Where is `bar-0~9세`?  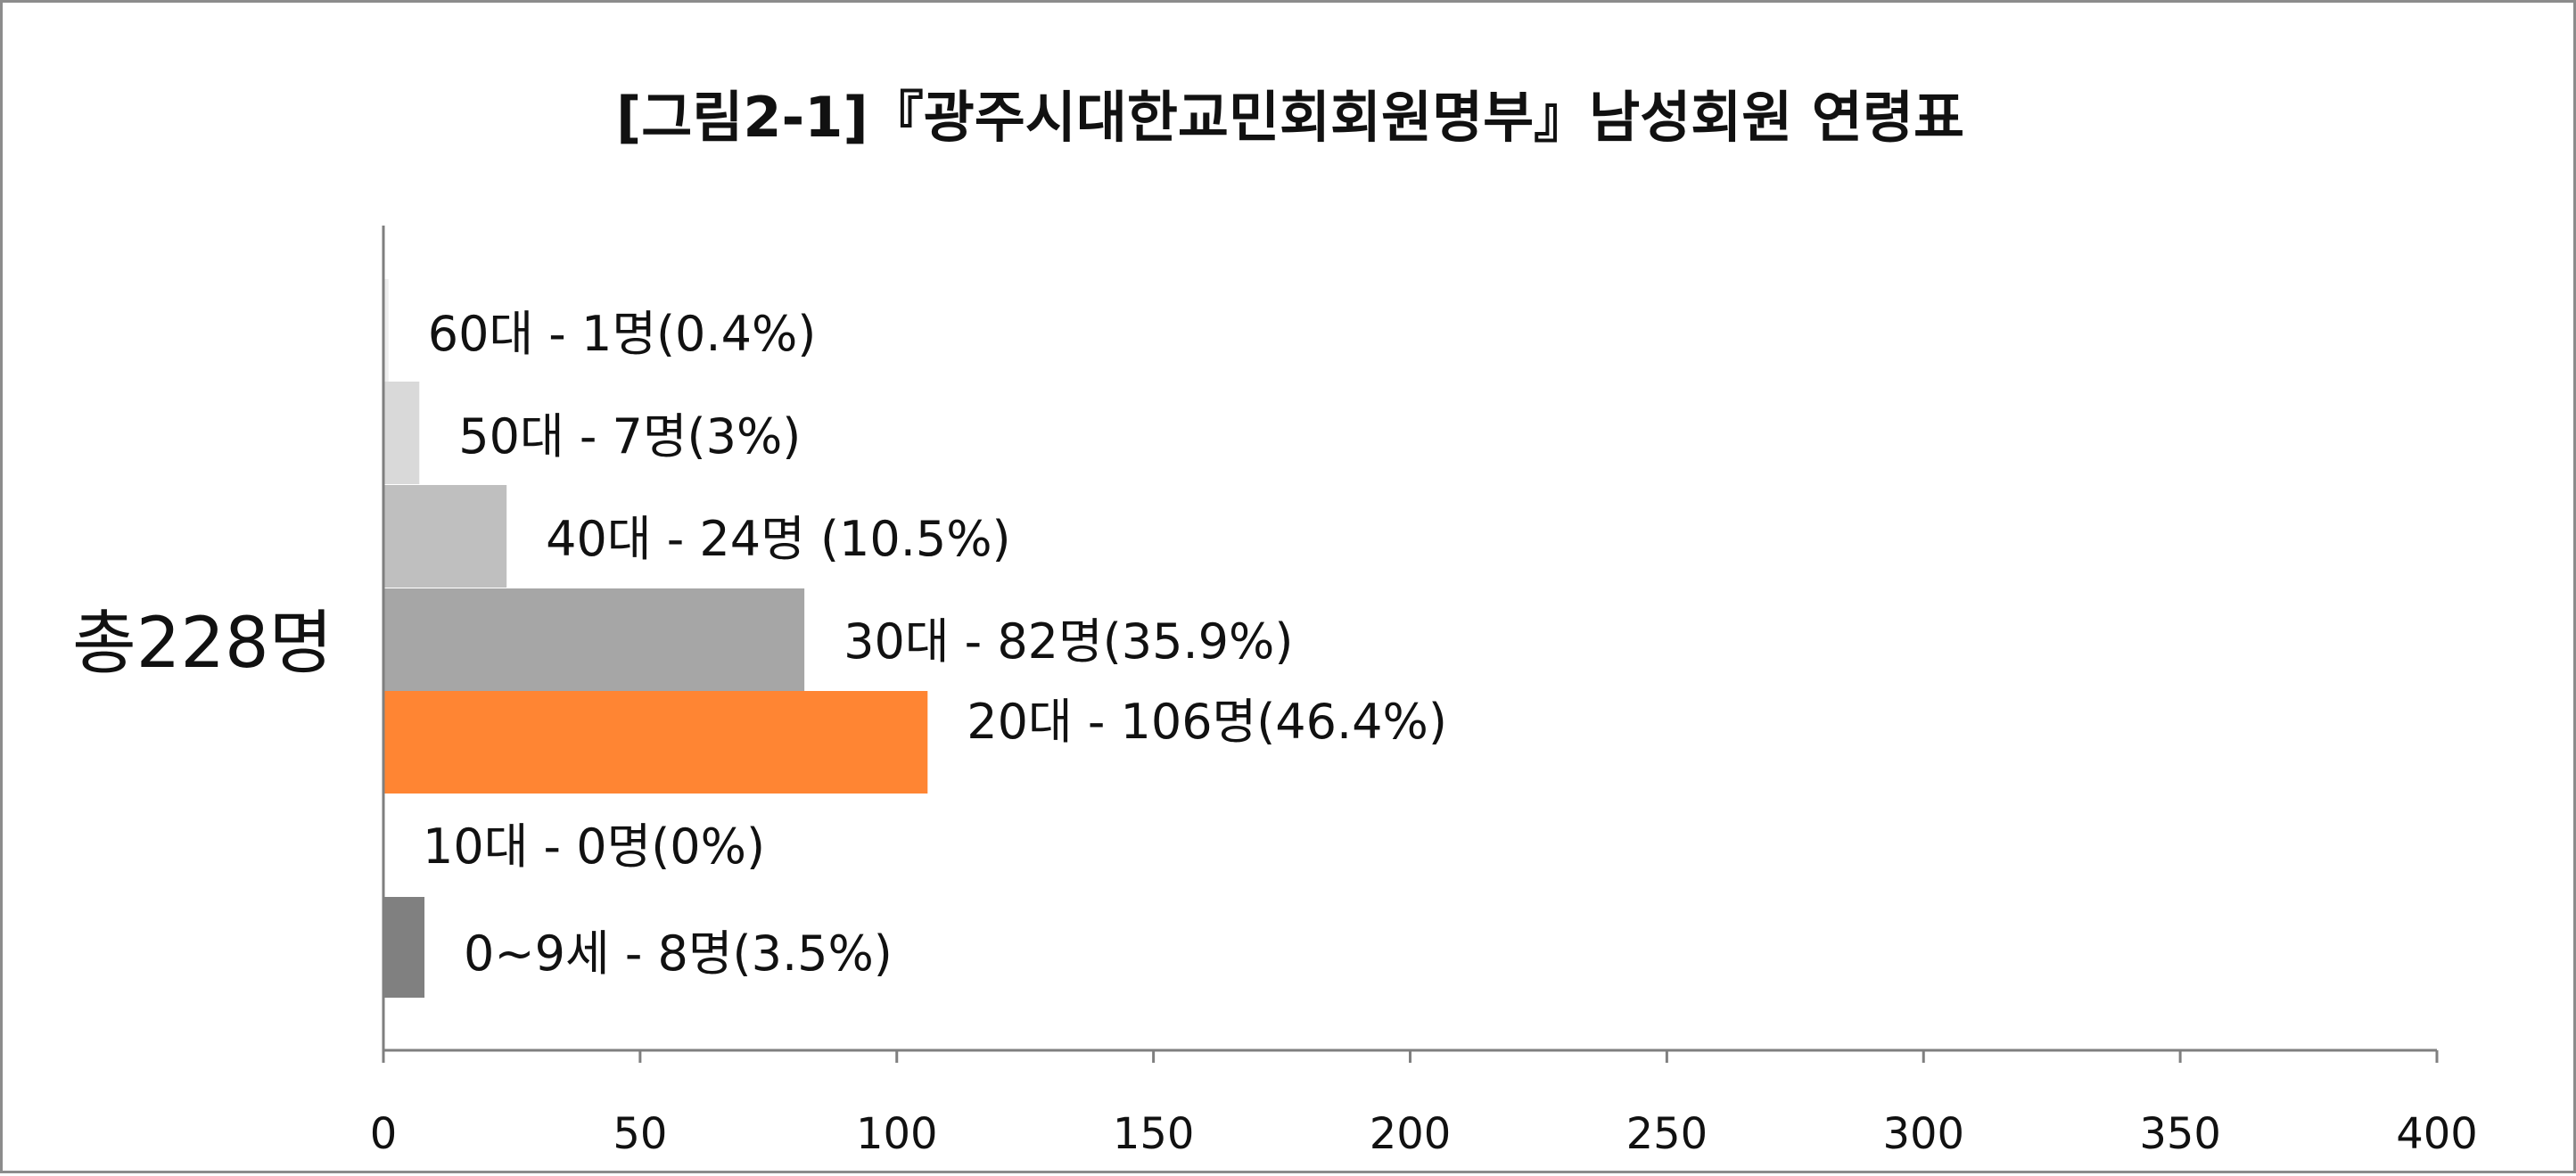
bar-0~9세 is located at coordinates (404, 947).